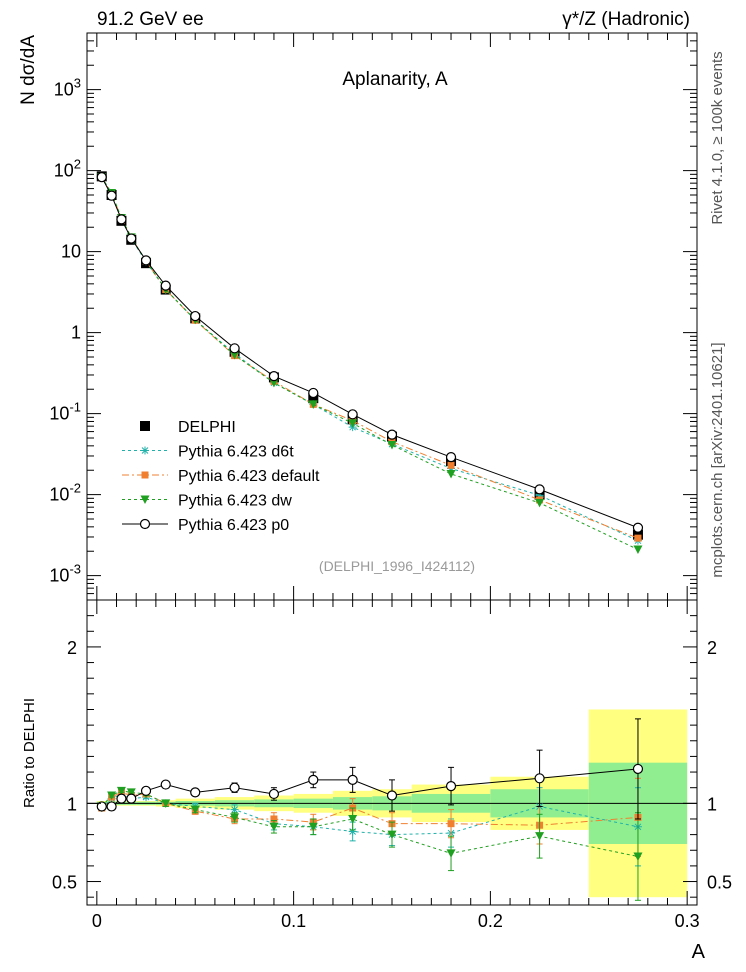  What do you see at coordinates (65, 493) in the screenshot?
I see `y-tick-label: 10⁻²` at bounding box center [65, 493].